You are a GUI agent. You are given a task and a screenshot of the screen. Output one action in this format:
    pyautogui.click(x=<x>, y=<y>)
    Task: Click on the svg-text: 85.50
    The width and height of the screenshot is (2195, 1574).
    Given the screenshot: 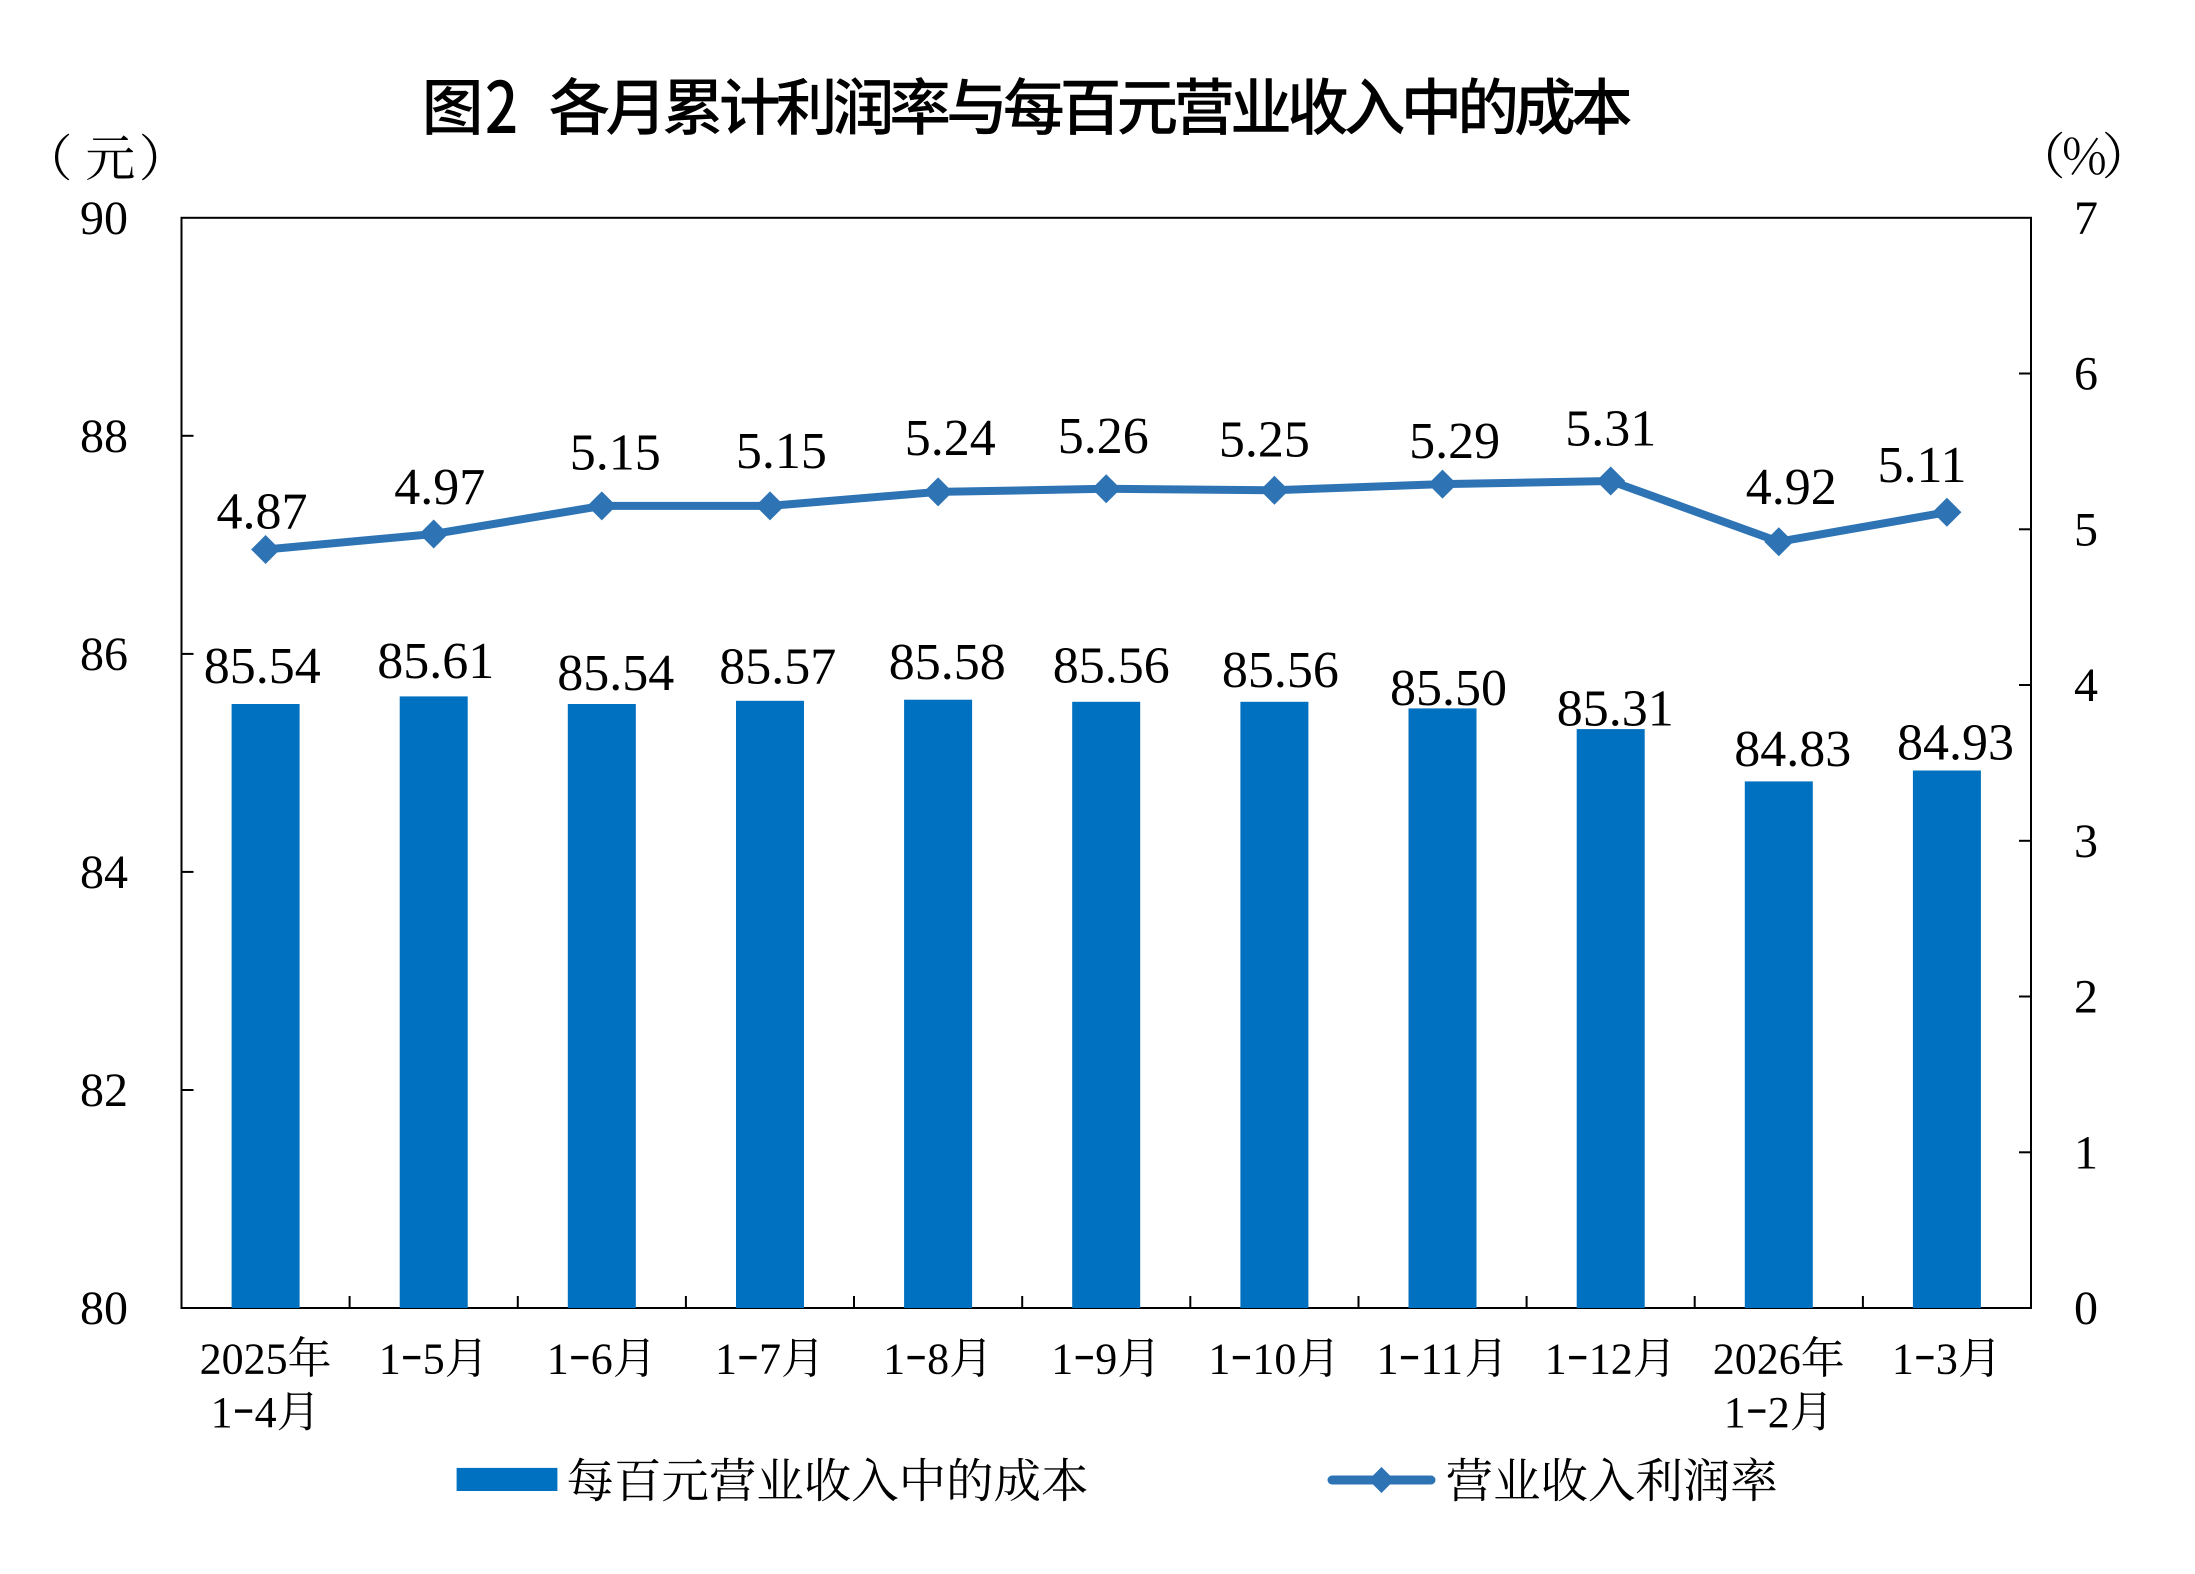 What is the action you would take?
    pyautogui.click(x=1448, y=688)
    